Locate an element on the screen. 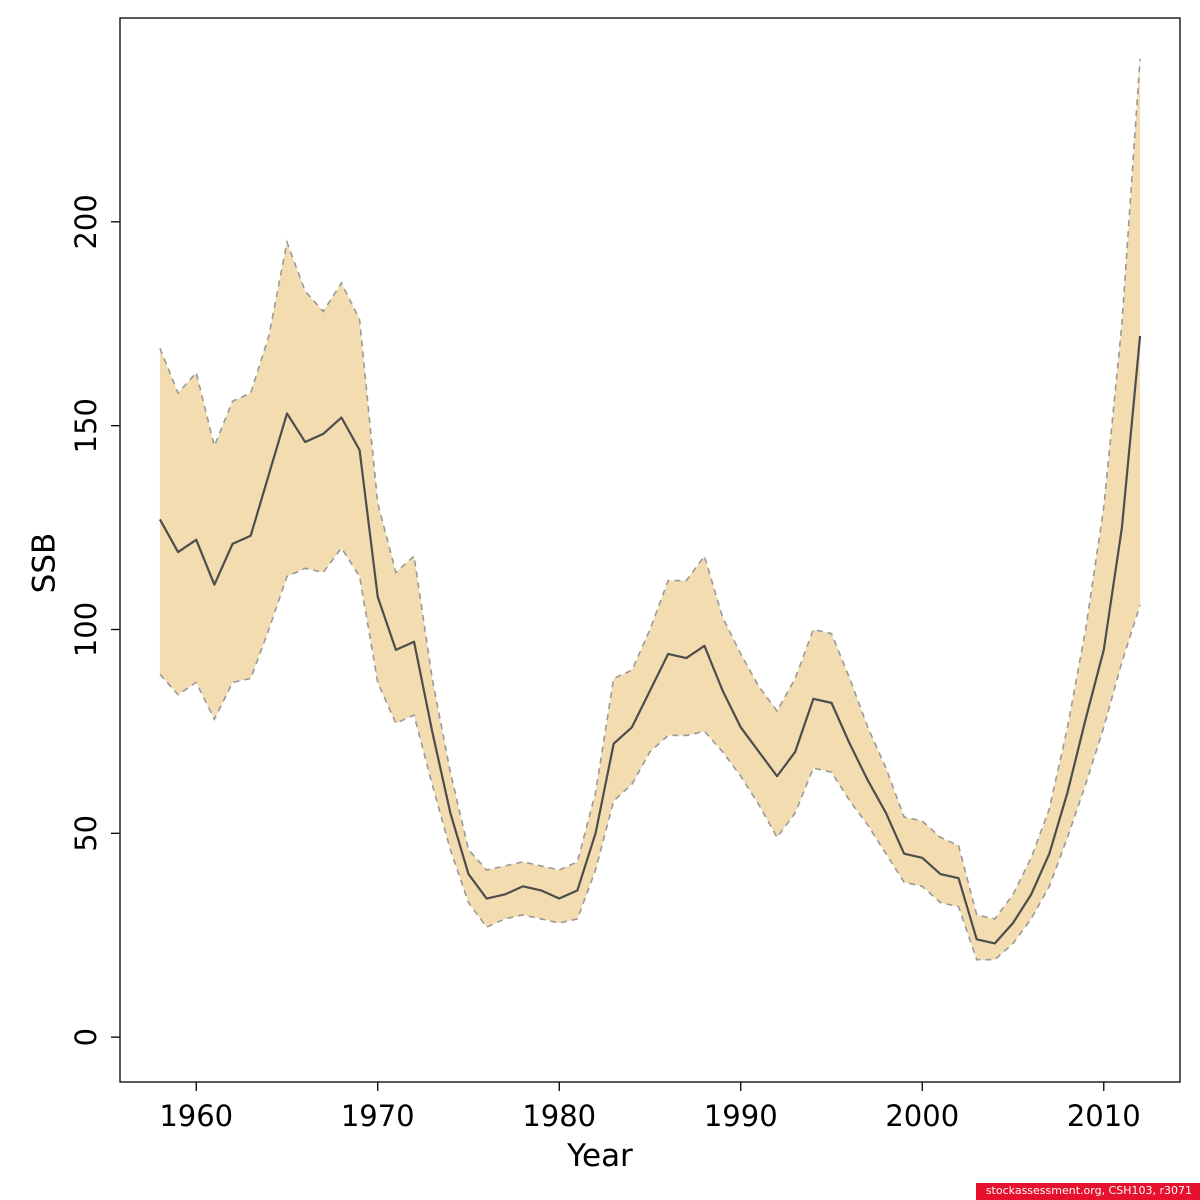  x-axis-tick-label: 1990 is located at coordinates (741, 1116).